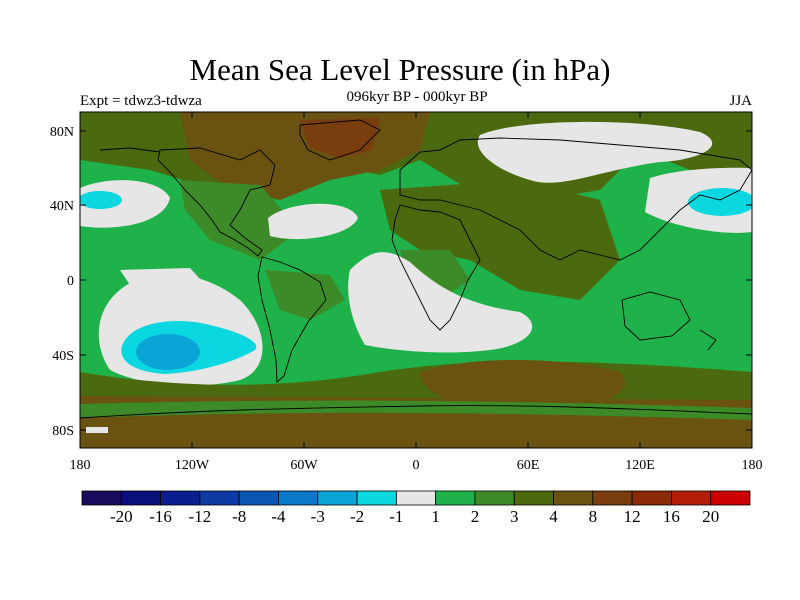  I want to click on colorbar-label: 12, so click(632, 516).